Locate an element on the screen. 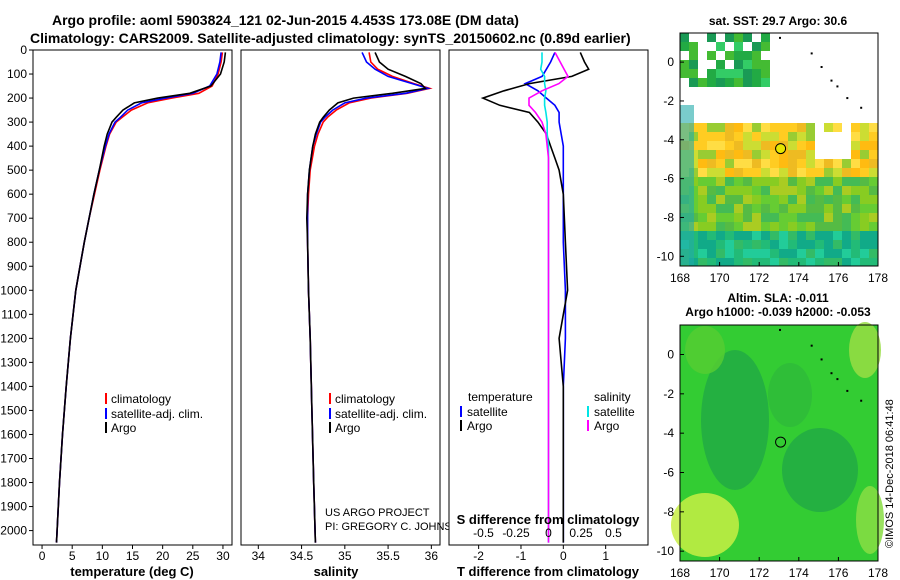 This screenshot has width=900, height=580. map-y-tick-label-4: -8 is located at coordinates (668, 512).